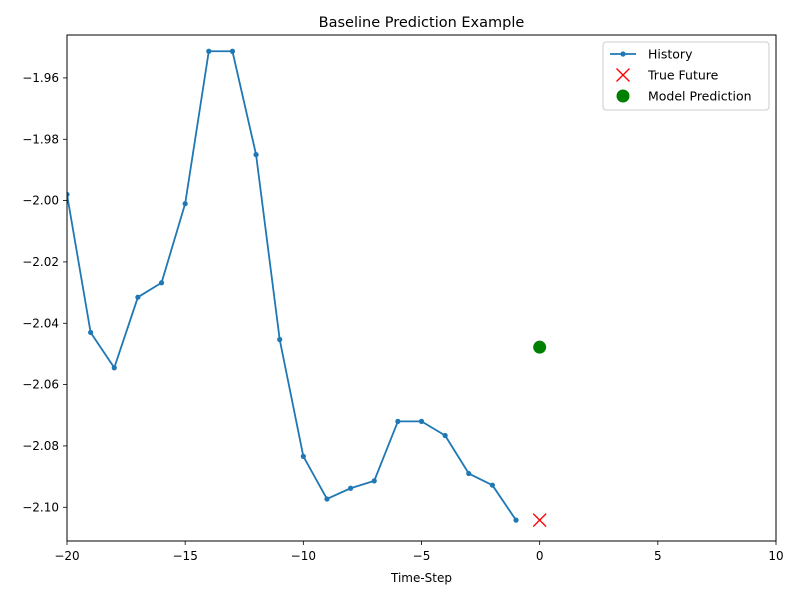 This screenshot has height=600, width=800. What do you see at coordinates (185, 556) in the screenshot?
I see `x-tick-label: −15` at bounding box center [185, 556].